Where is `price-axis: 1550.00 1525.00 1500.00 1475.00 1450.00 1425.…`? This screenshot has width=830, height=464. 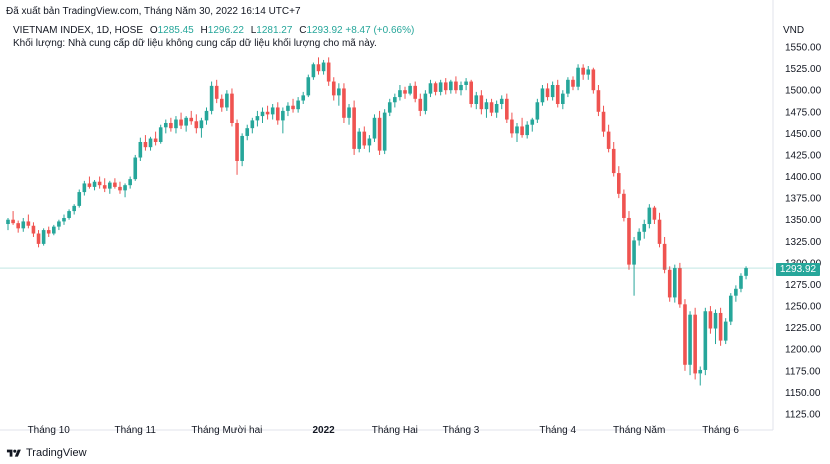 price-axis: 1550.00 1525.00 1500.00 1475.00 1450.00 1425.… is located at coordinates (803, 232).